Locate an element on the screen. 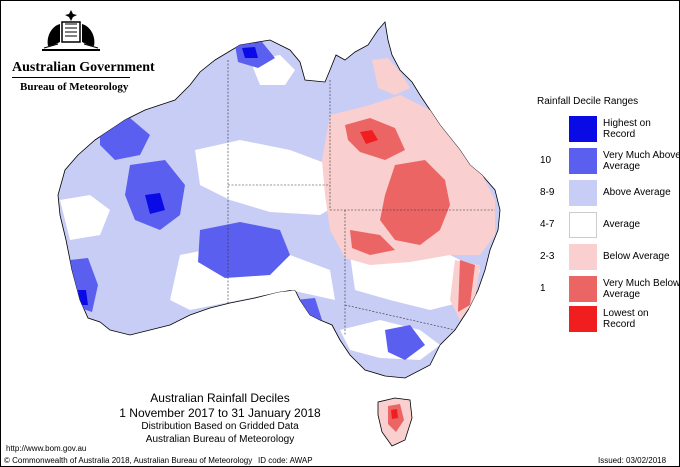  legend-label: Highest on Record is located at coordinates (627, 129).